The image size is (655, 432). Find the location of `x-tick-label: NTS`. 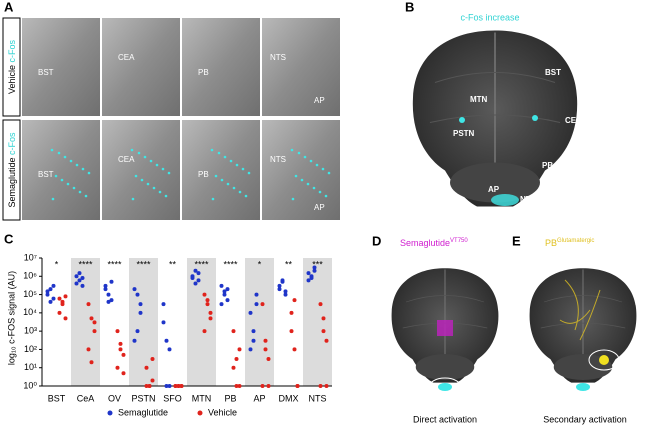

x-tick-label: NTS is located at coordinates (318, 398).